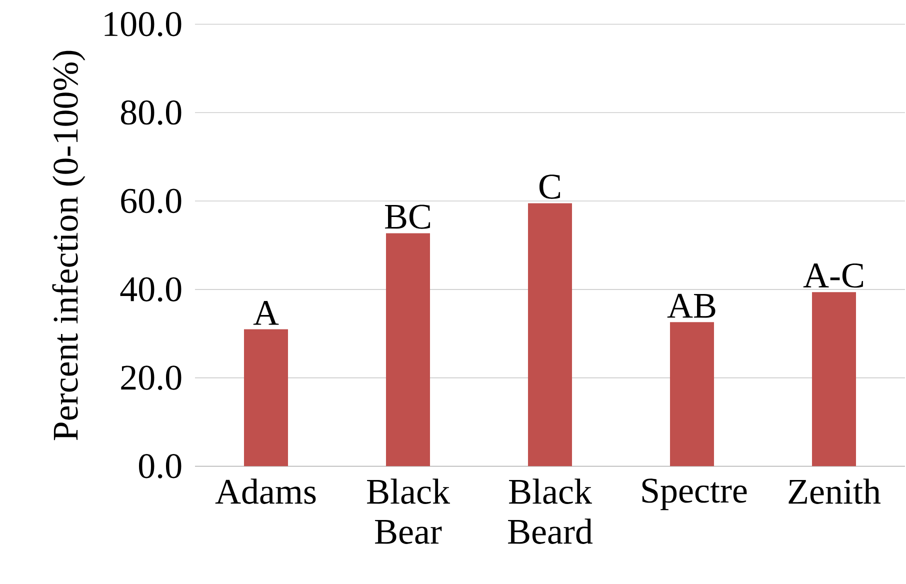  I want to click on annotation: BC, so click(407, 216).